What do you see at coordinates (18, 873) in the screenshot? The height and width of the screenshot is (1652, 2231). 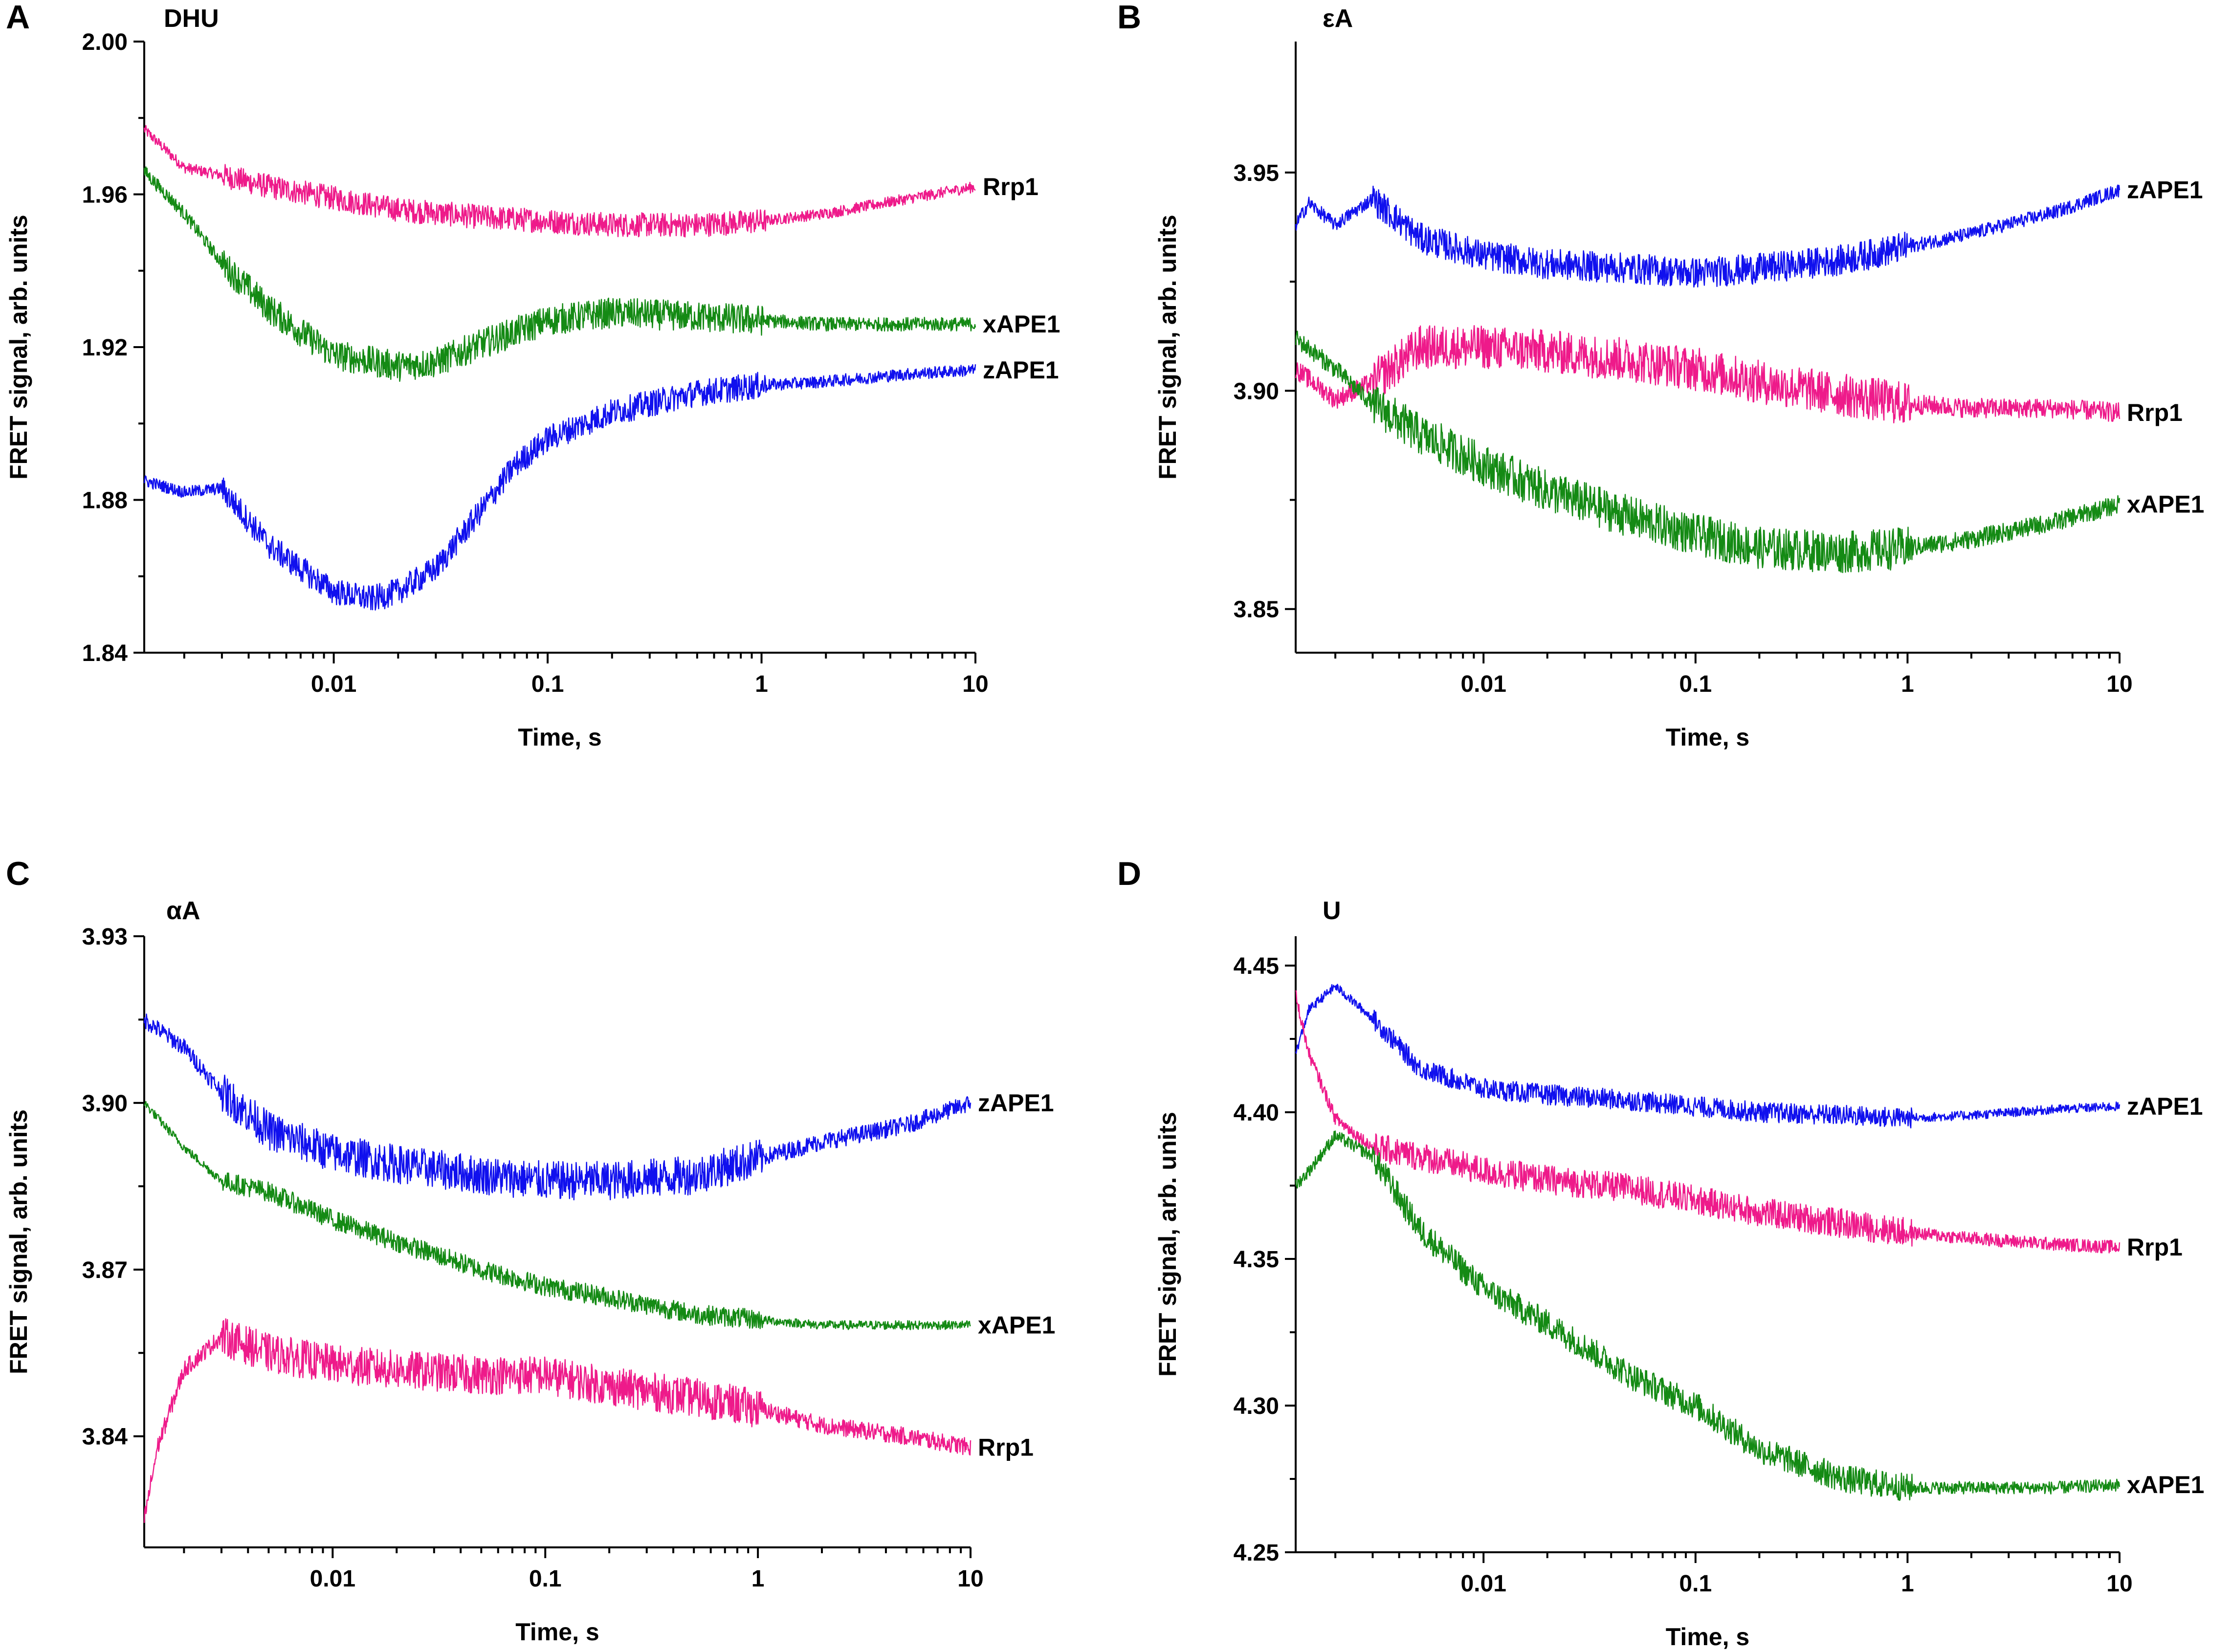 I see `panel-letter: C` at bounding box center [18, 873].